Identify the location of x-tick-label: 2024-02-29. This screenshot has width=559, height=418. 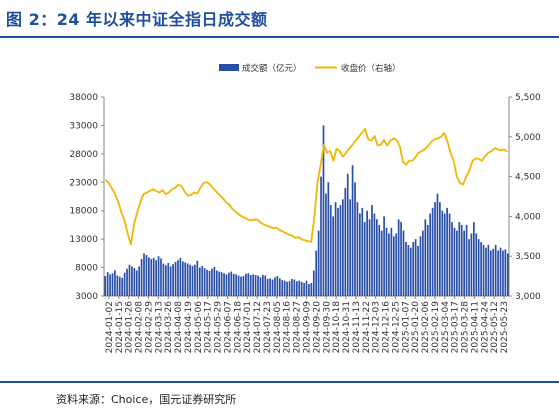
(149, 327).